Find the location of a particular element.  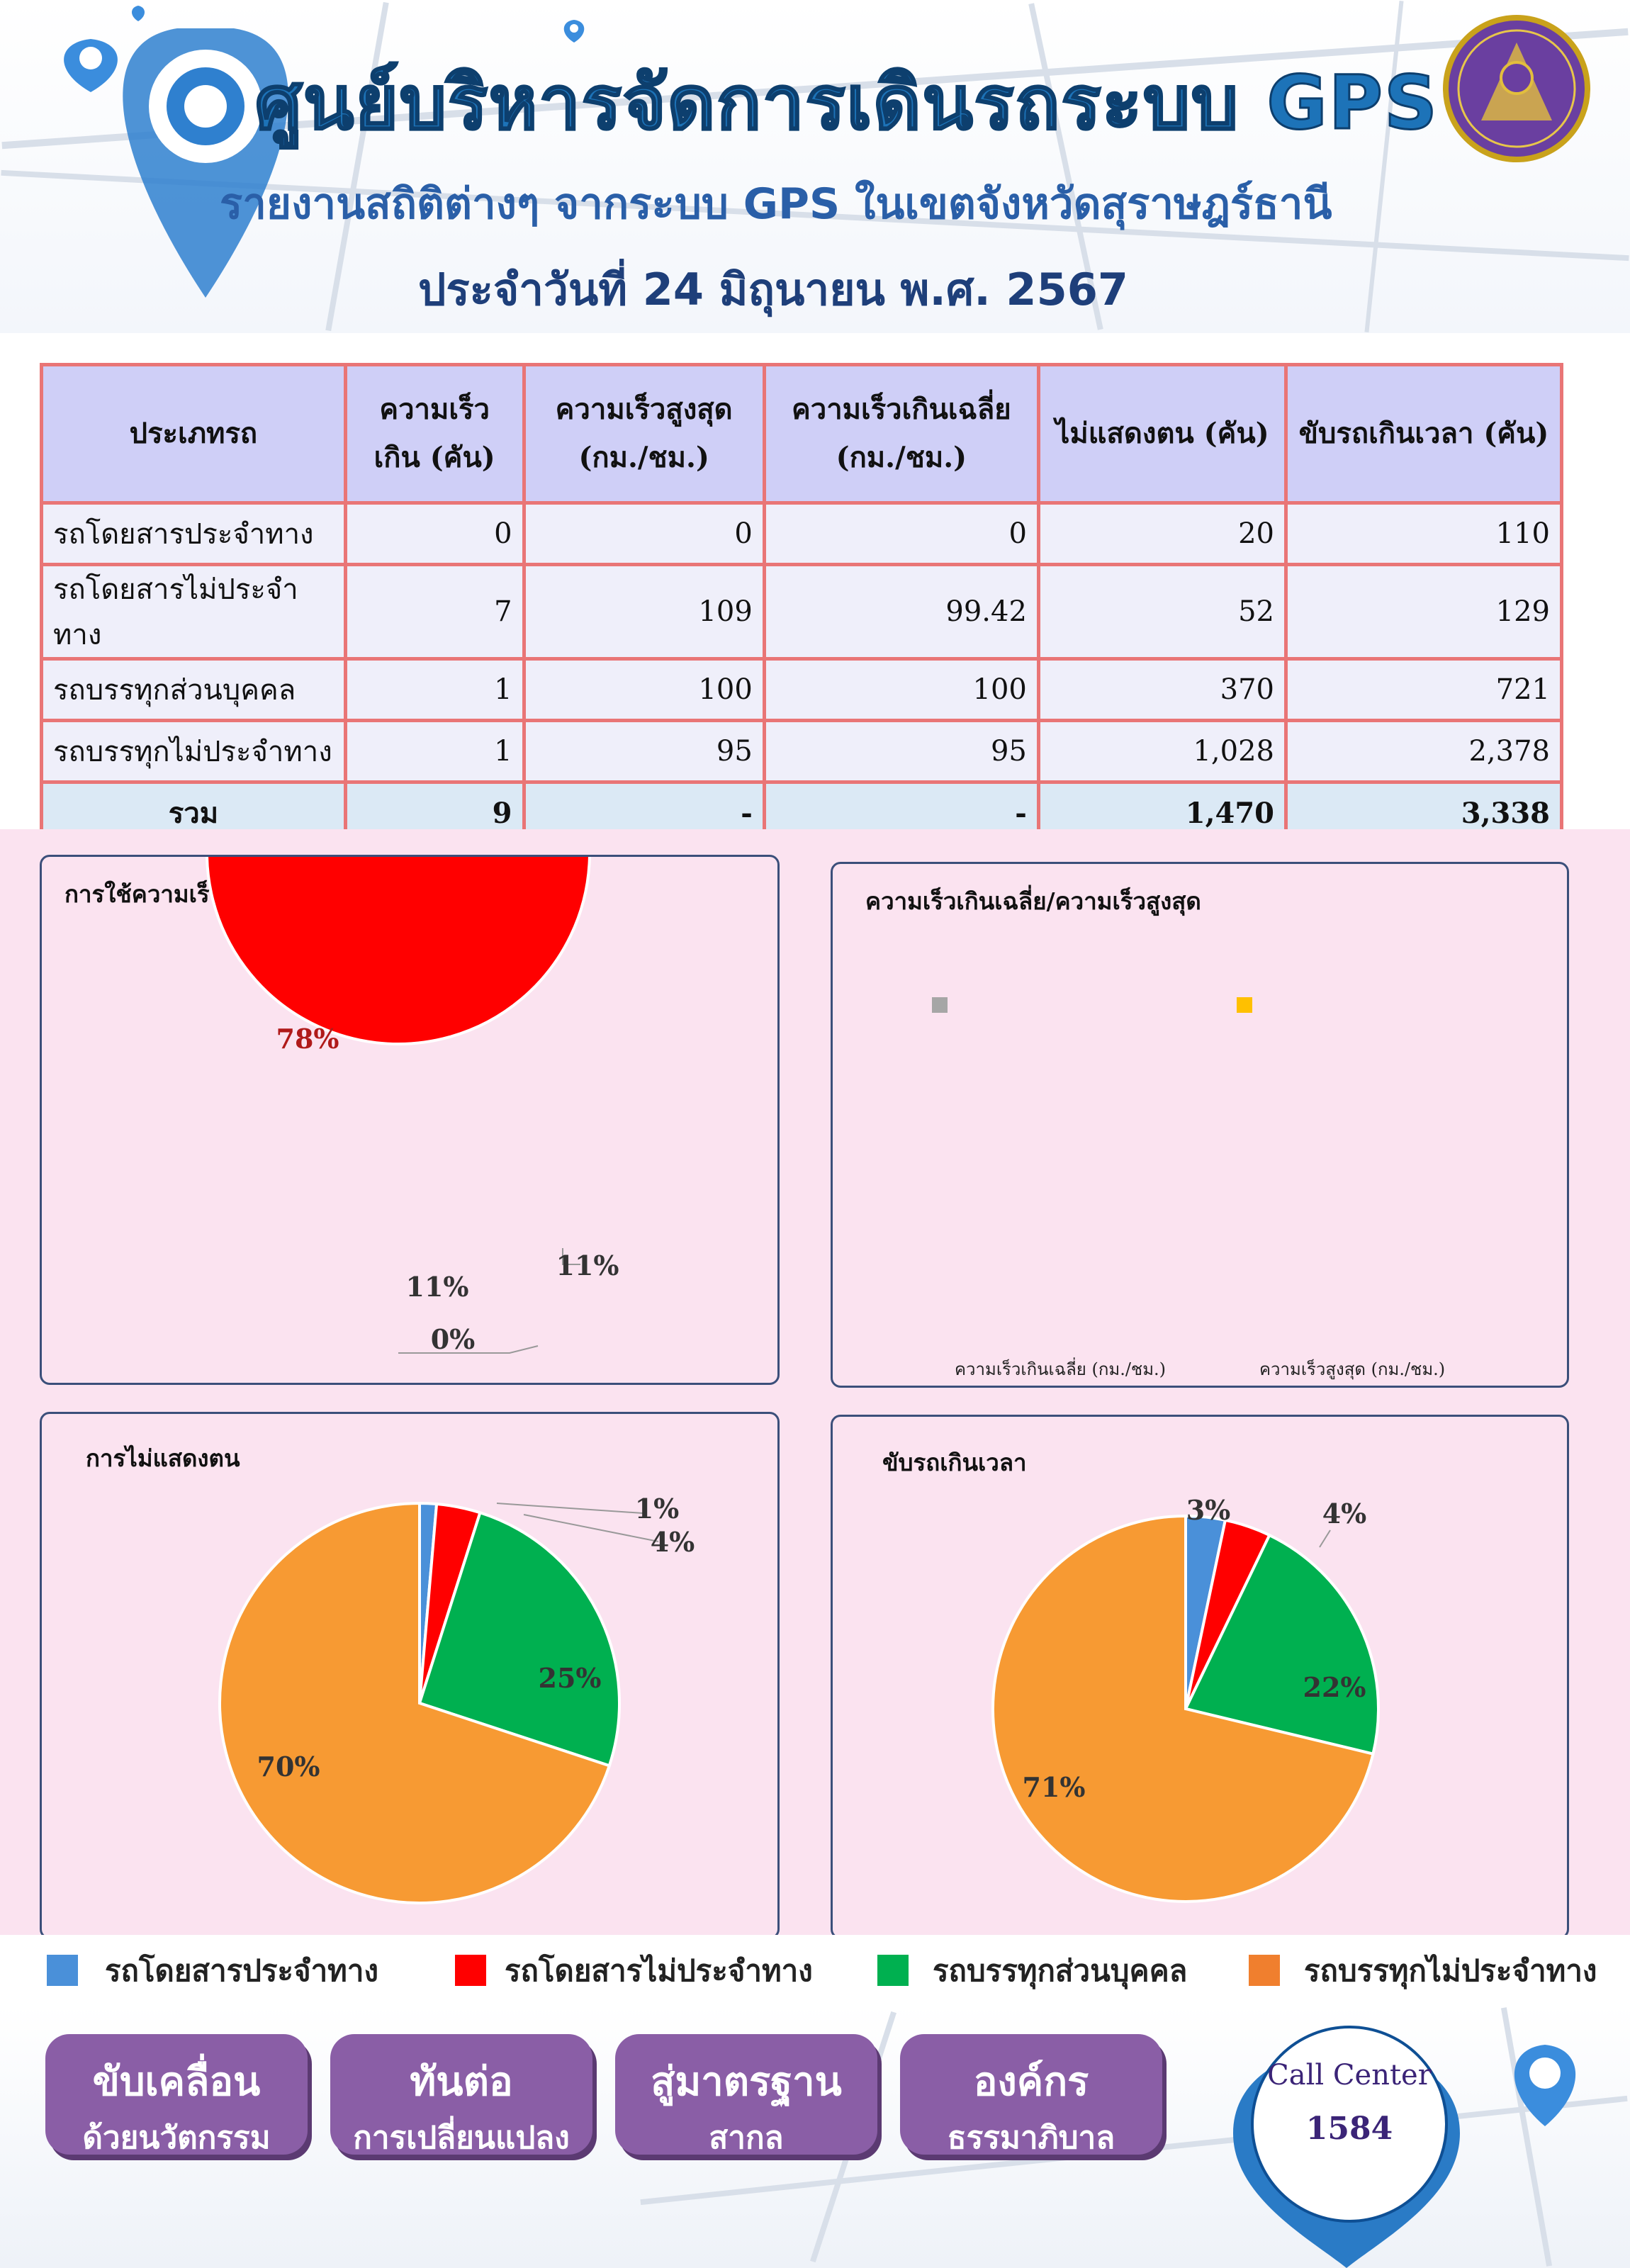

motto-button-governance: องค์กร ธรรมาภิบาล is located at coordinates (1031, 2095).